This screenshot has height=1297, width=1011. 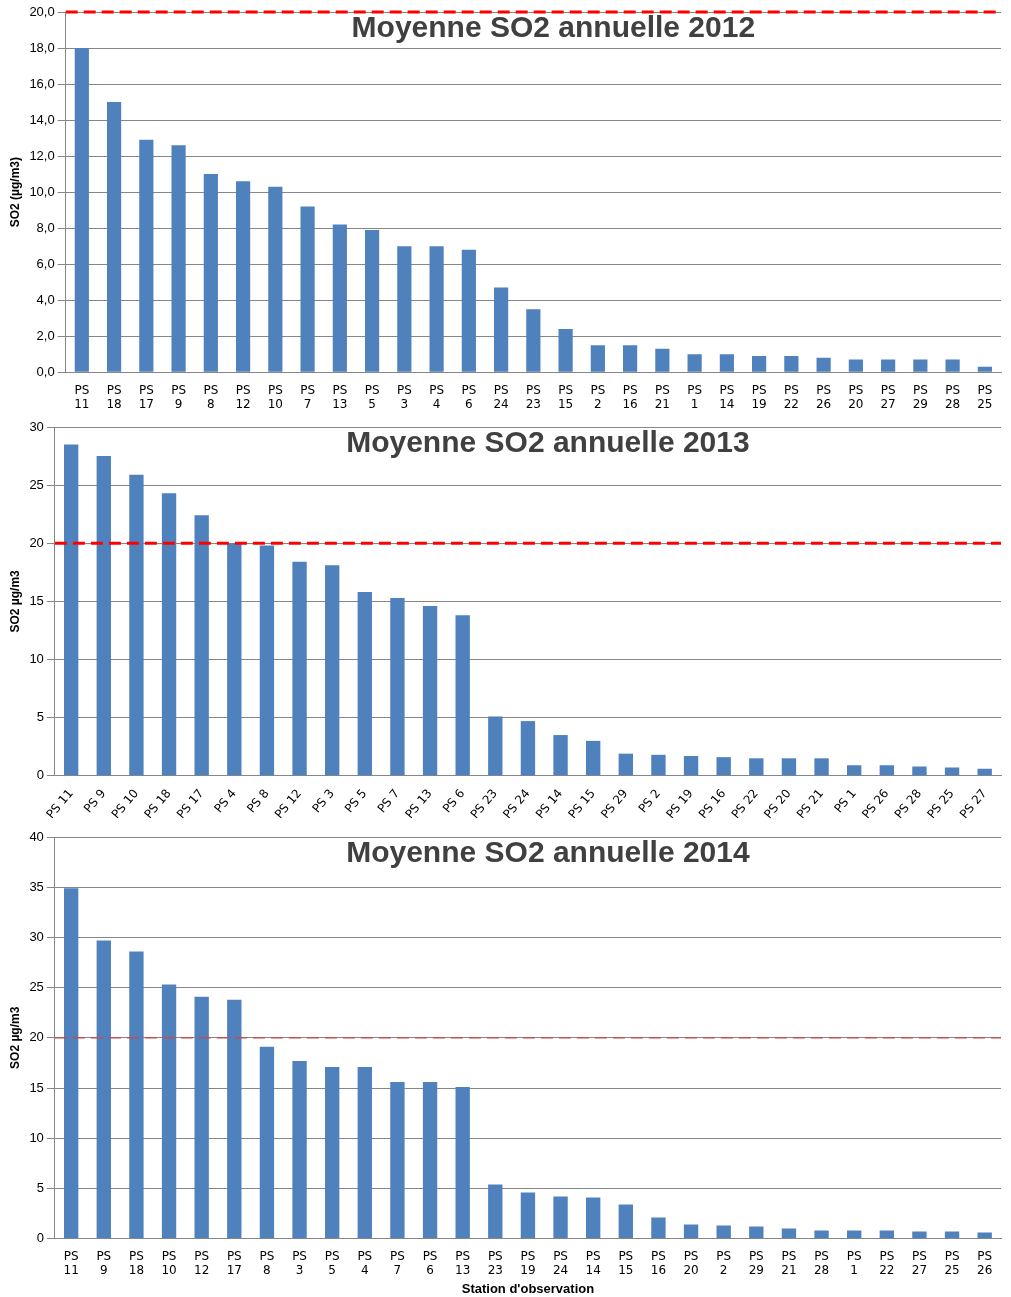 I want to click on y-tick-label: 20, so click(x=36, y=1037).